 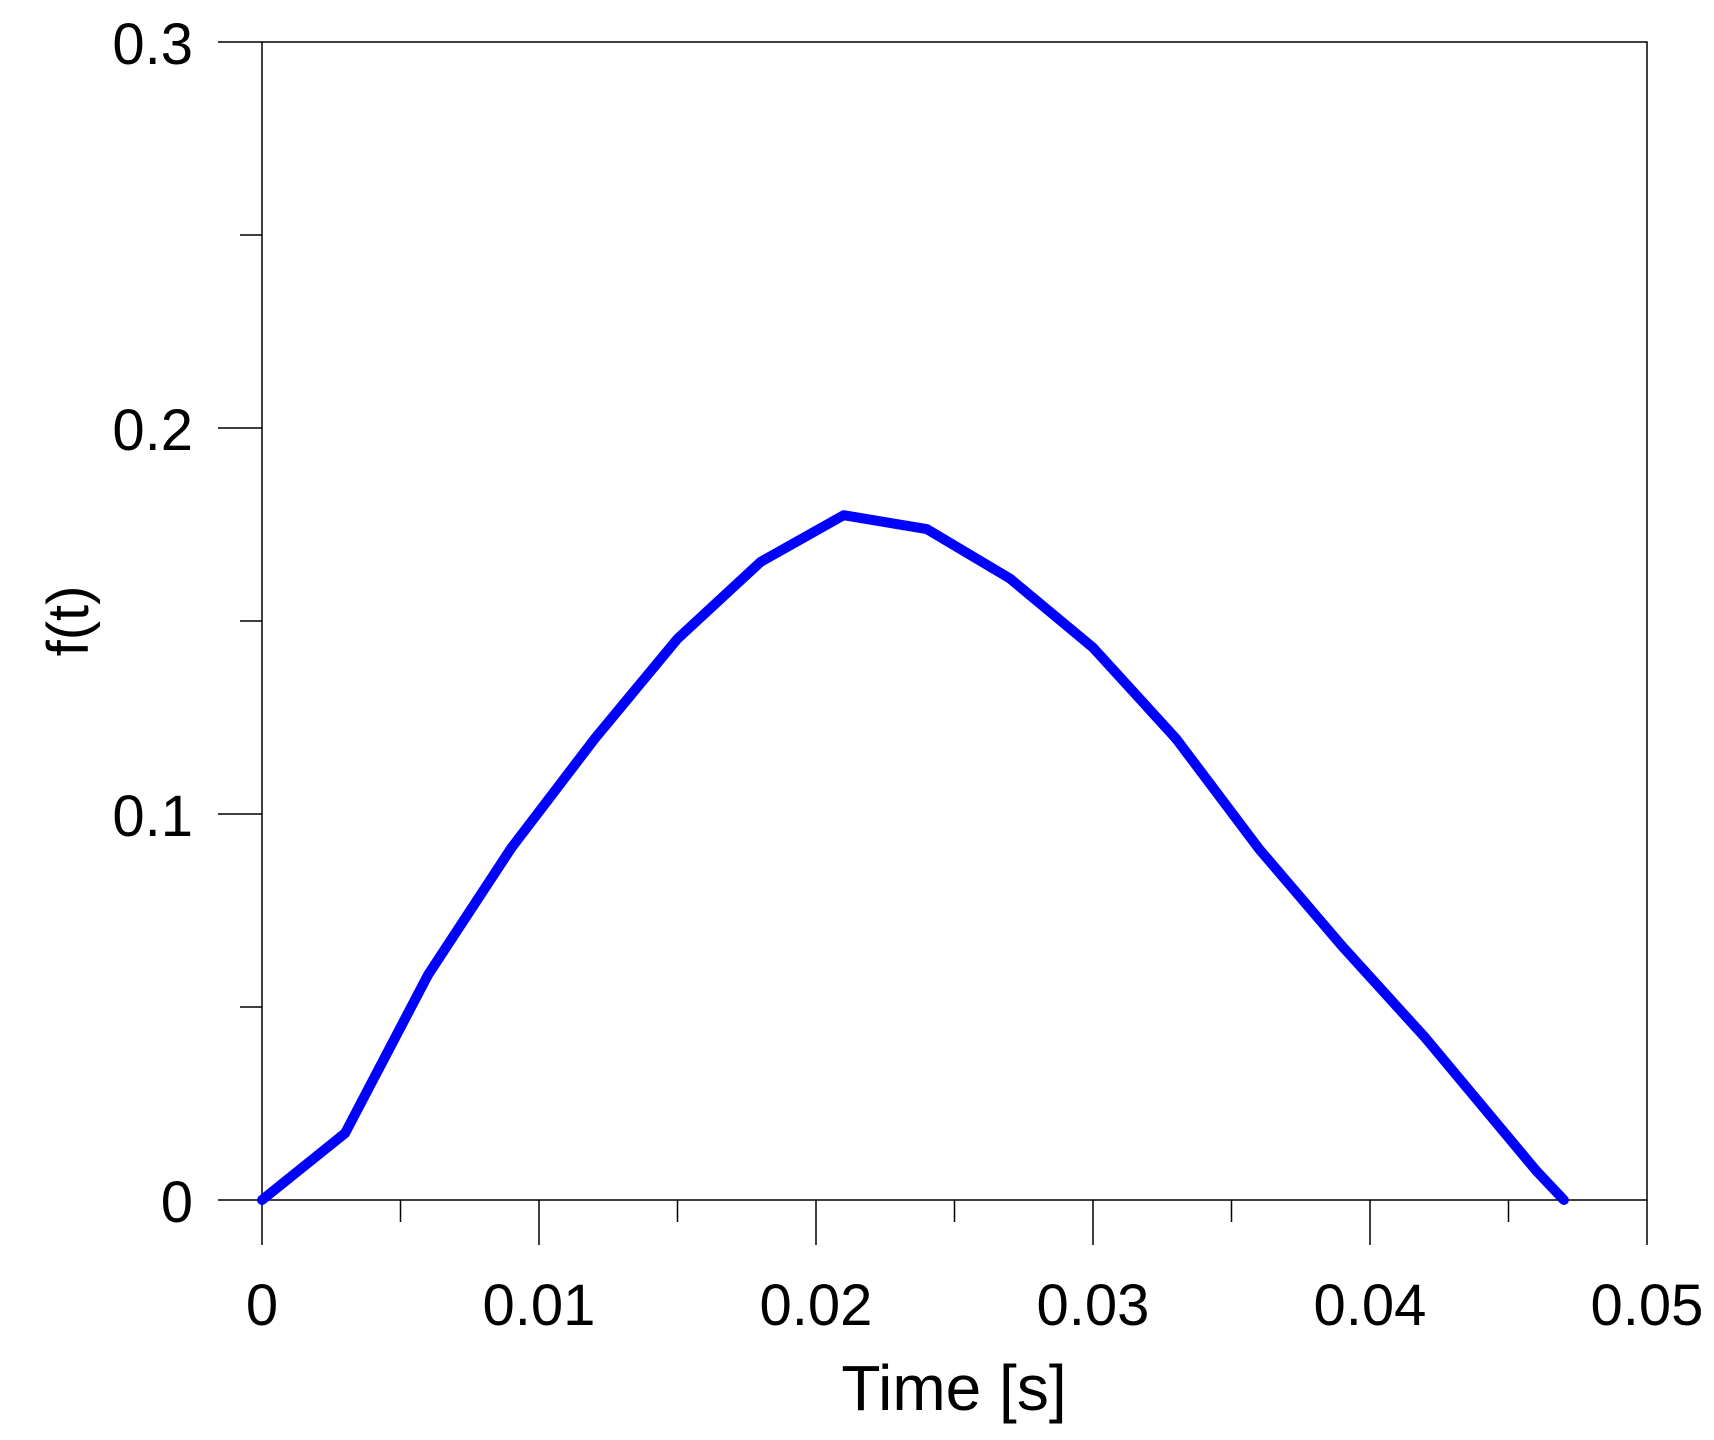 I want to click on y-axis-ticks: 0 0.1 0.2 0.3, so click(x=187, y=623).